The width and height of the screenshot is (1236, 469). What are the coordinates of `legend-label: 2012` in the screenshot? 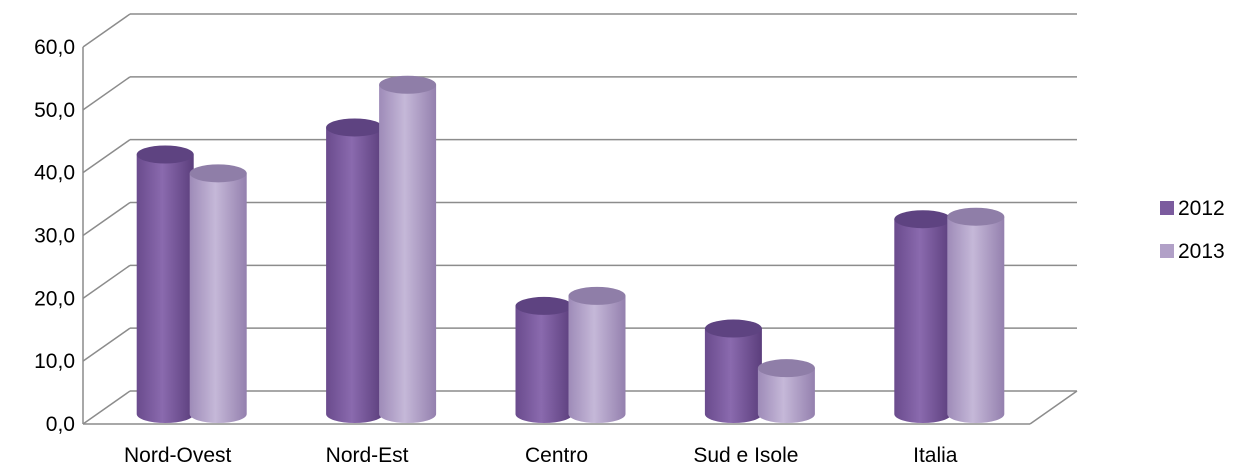 It's located at (1201, 208).